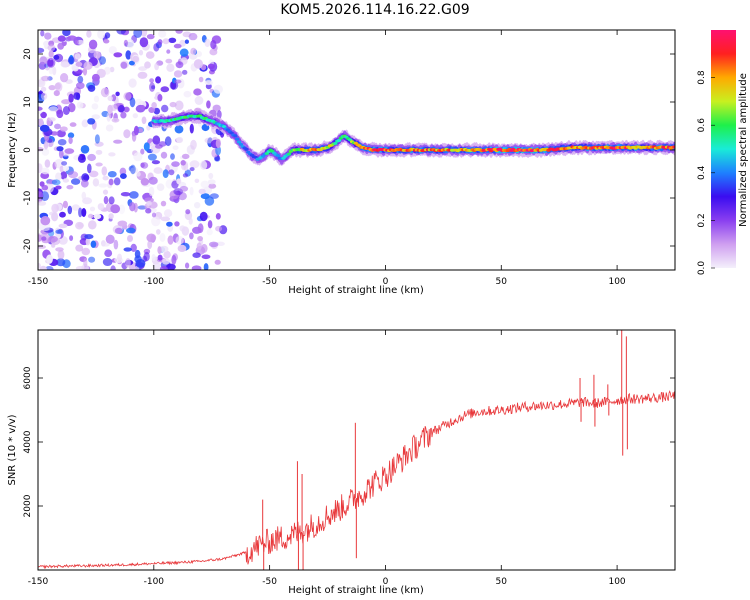  Describe the element at coordinates (38, 282) in the screenshot. I see `x-tick-label: -150` at that location.